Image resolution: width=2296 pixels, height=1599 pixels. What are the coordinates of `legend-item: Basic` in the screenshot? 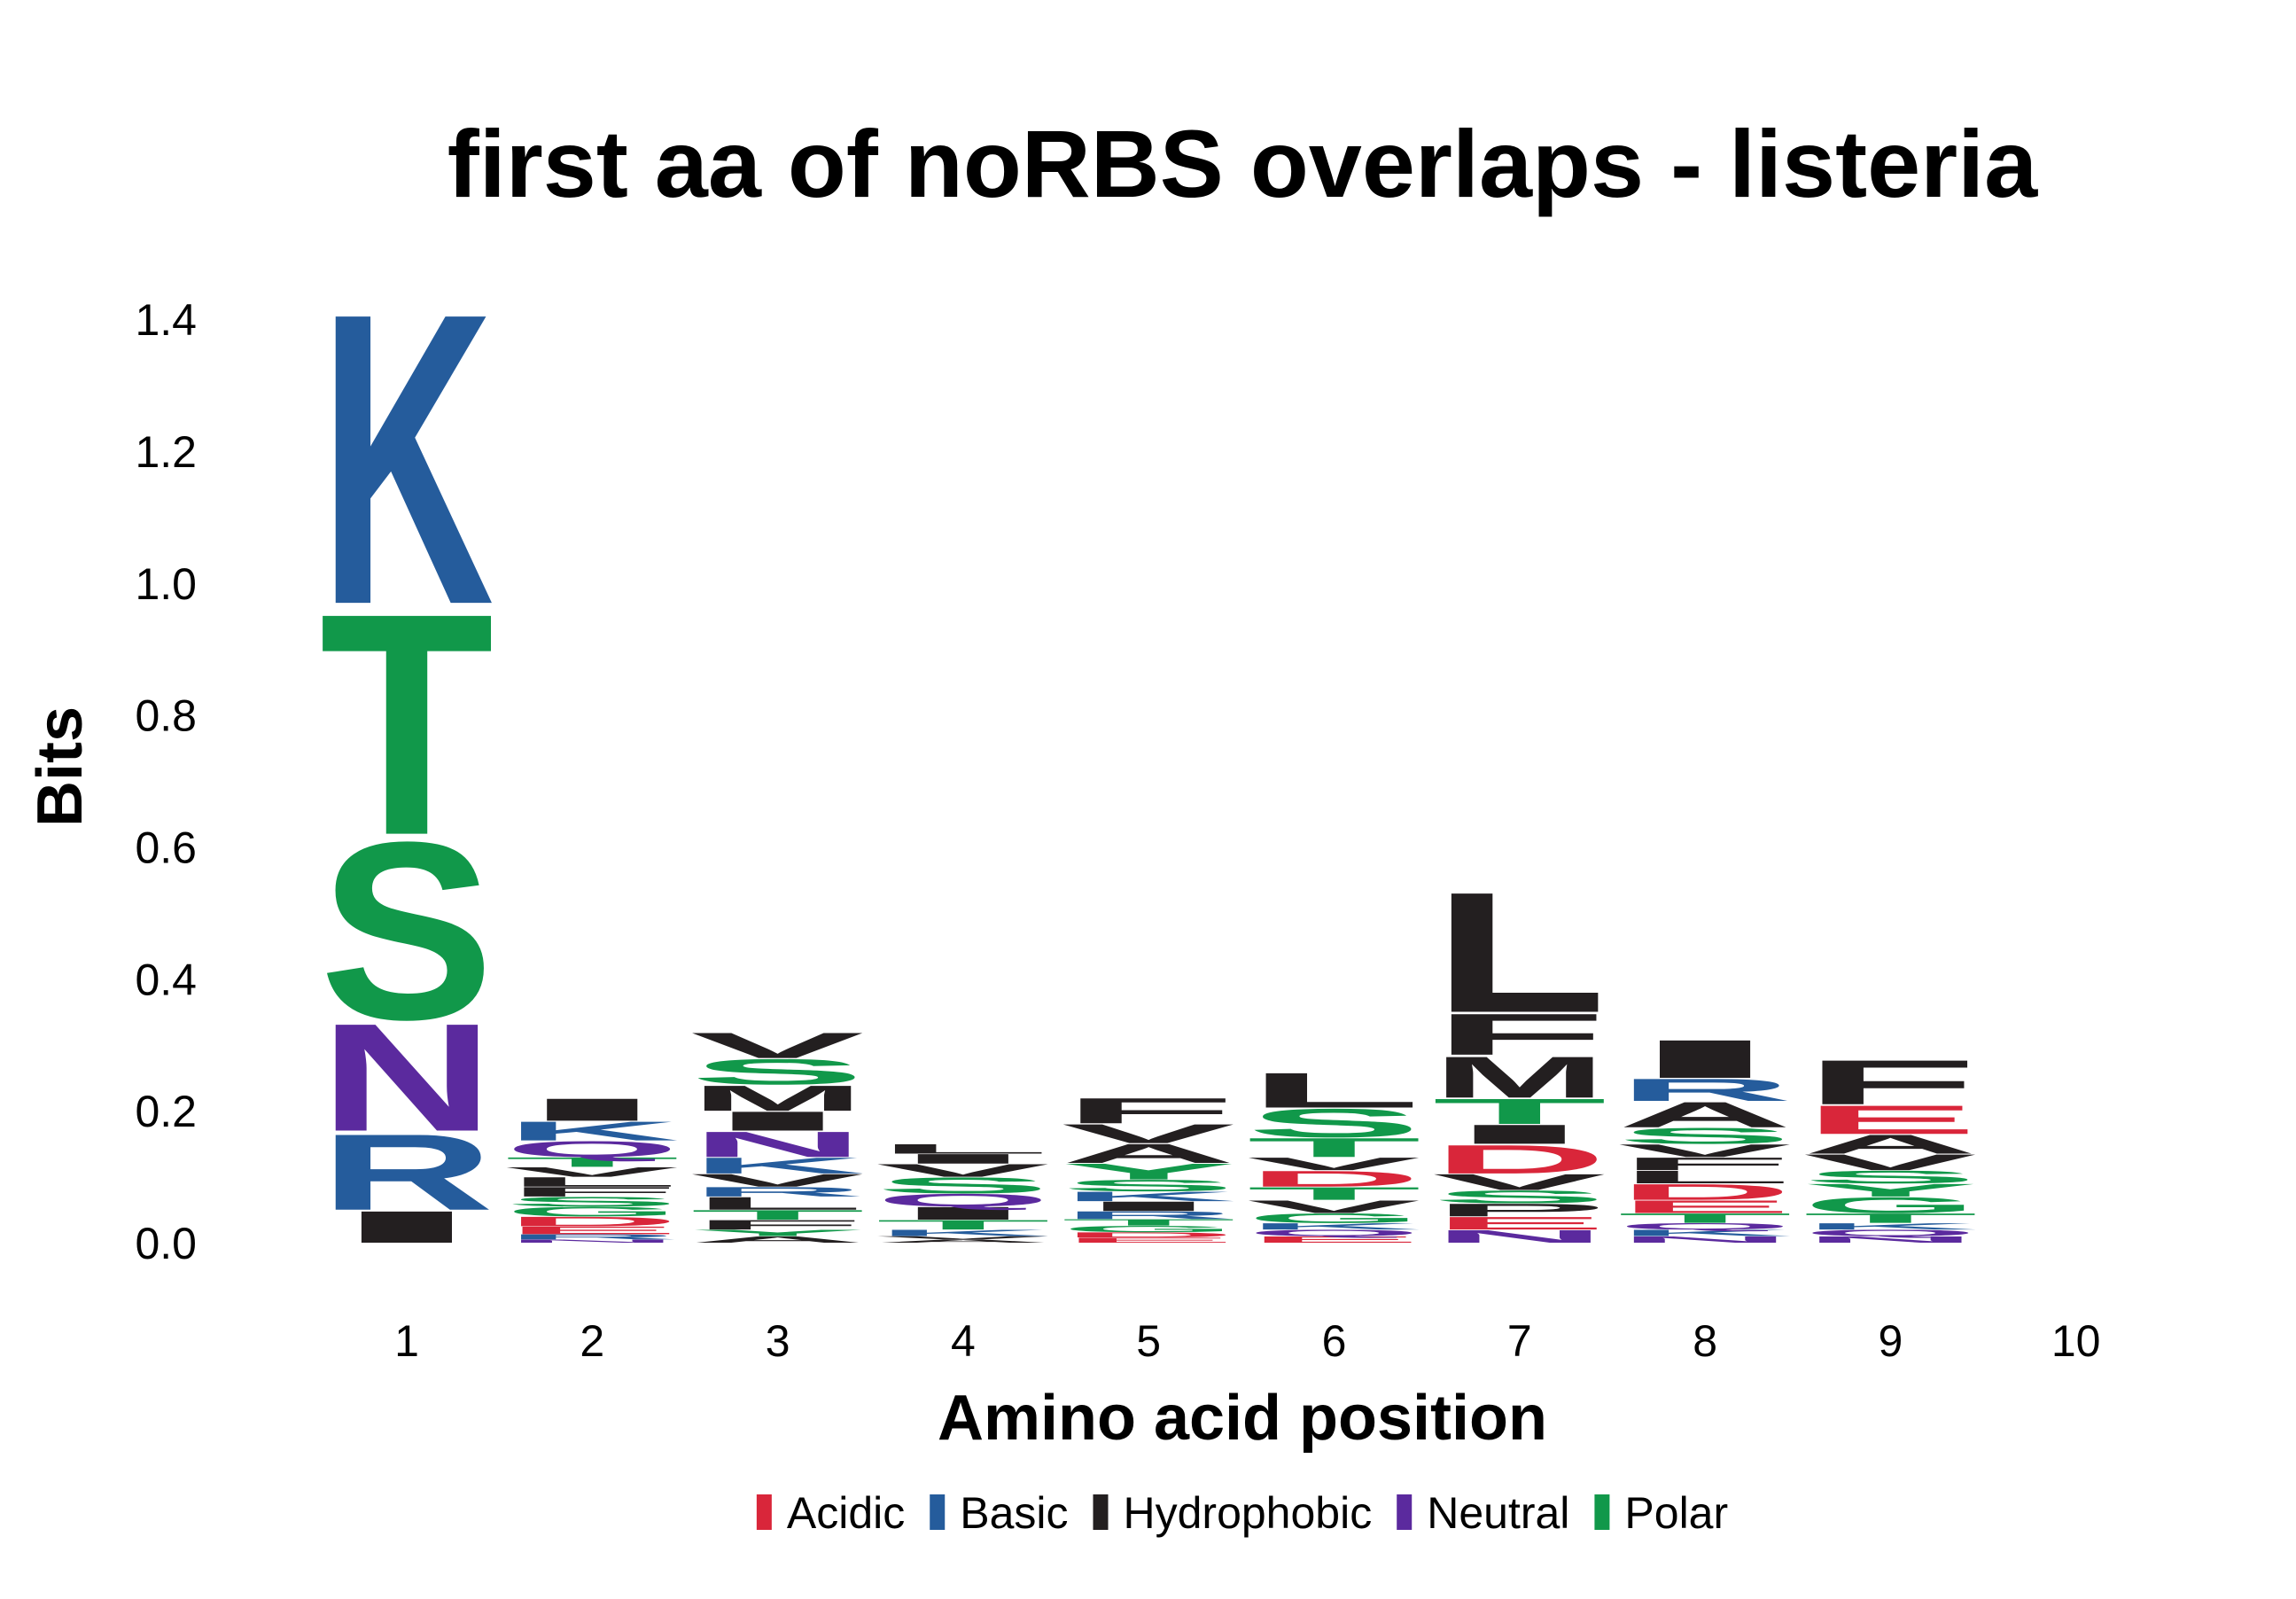 It's located at (999, 1513).